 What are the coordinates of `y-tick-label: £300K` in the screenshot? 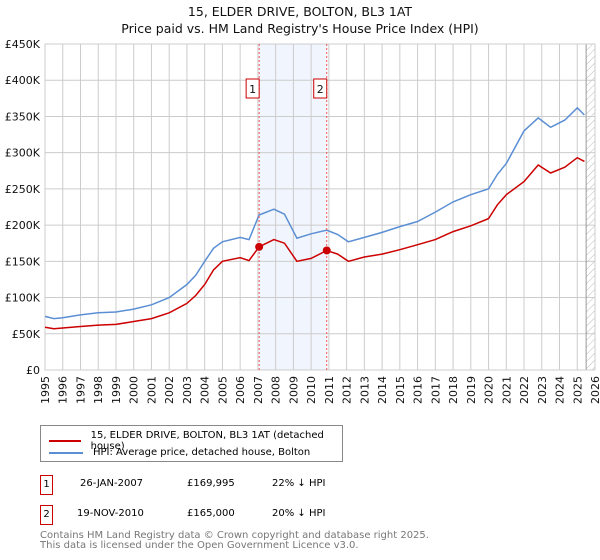 It's located at (23, 153).